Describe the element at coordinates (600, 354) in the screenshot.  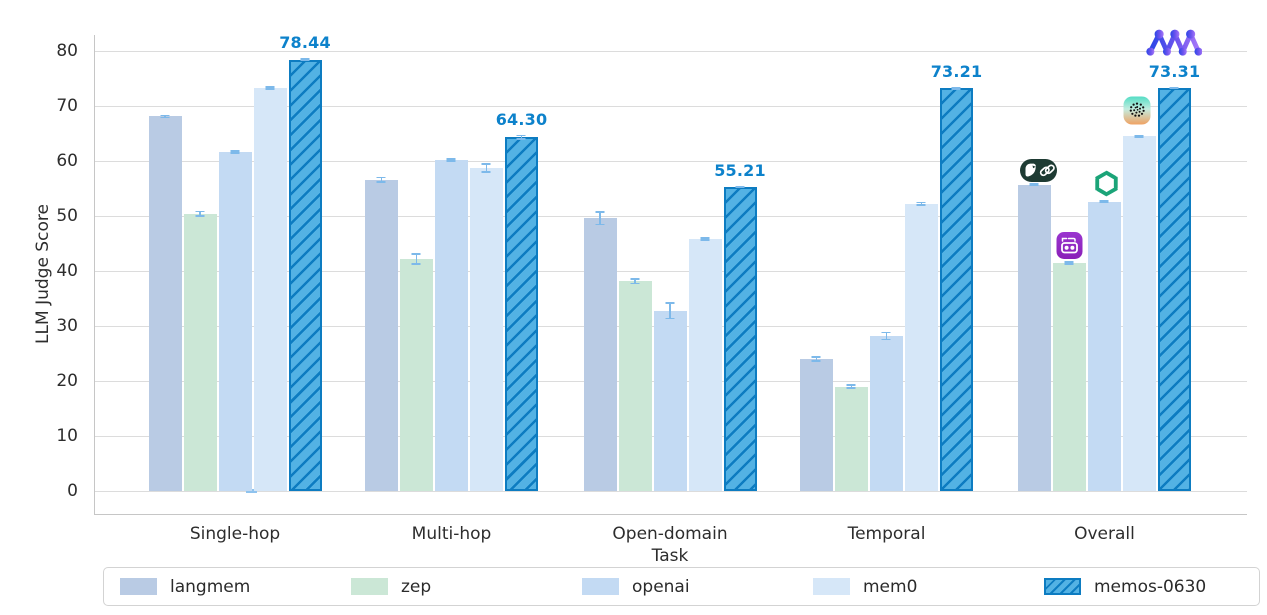
I see `bar-langmem-open-domain` at that location.